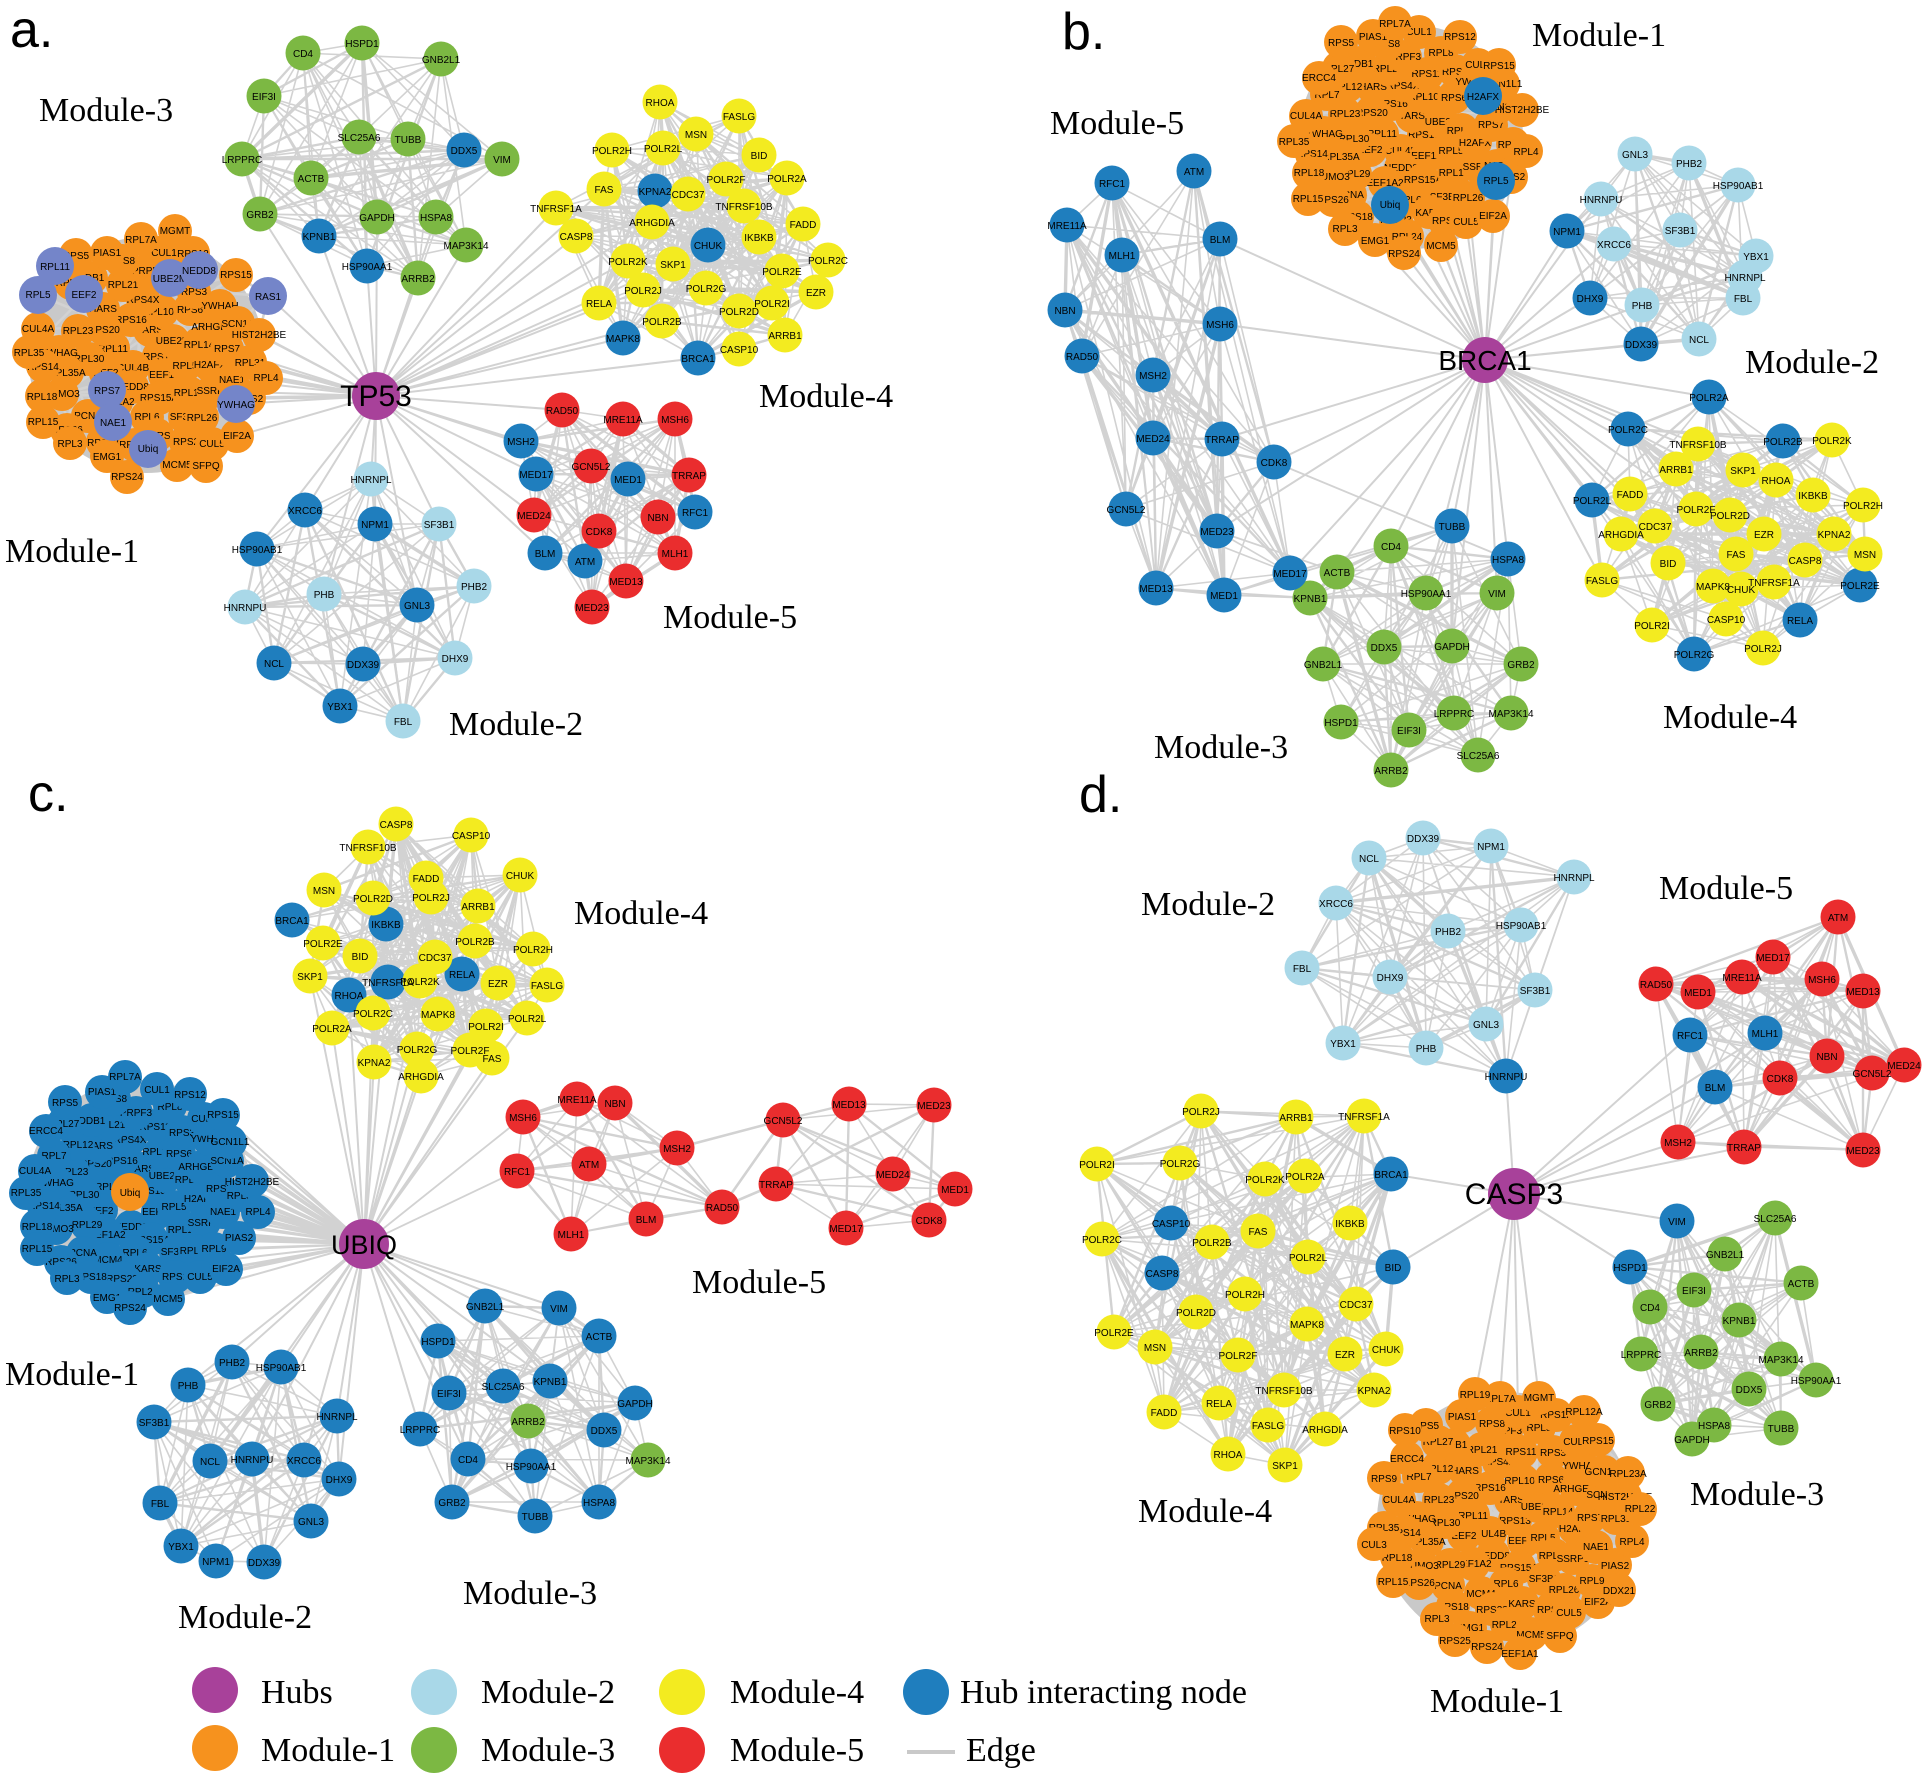  Describe the element at coordinates (1171, 1224) in the screenshot. I see `svg-text: CASP10` at that location.